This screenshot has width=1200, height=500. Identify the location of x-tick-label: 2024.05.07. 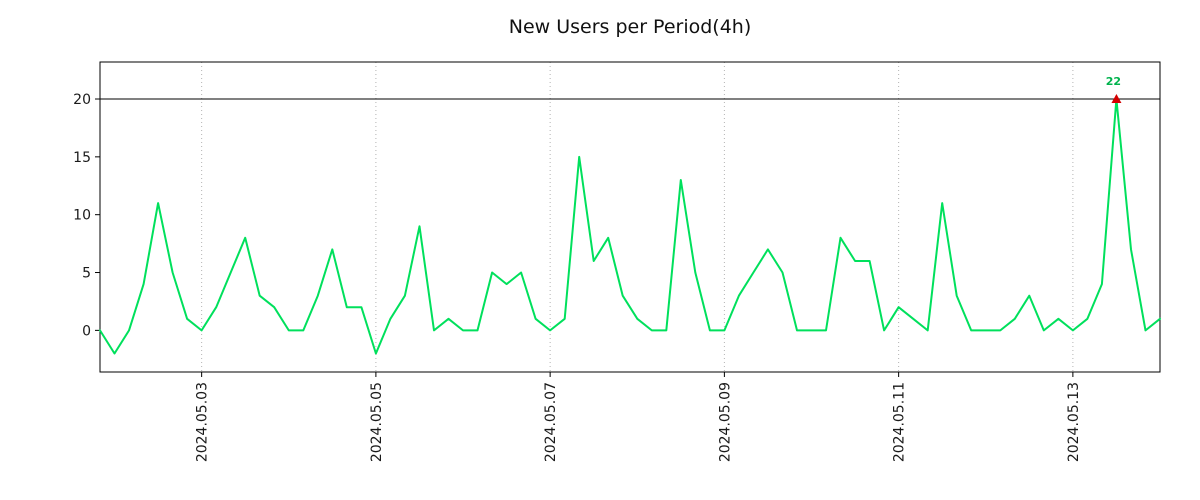
(551, 422).